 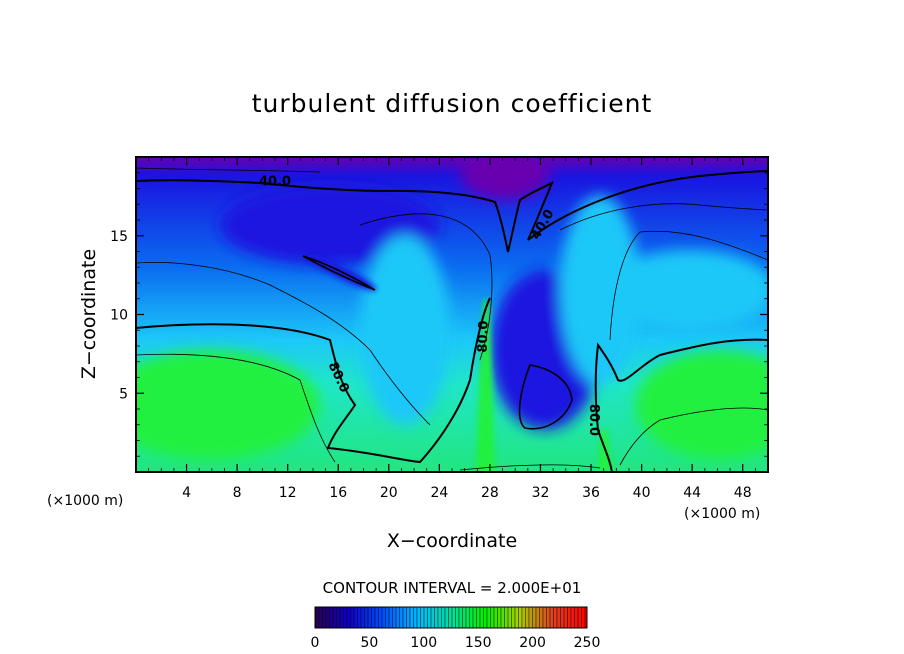 What do you see at coordinates (405, 330) in the screenshot?
I see `light-plume-left` at bounding box center [405, 330].